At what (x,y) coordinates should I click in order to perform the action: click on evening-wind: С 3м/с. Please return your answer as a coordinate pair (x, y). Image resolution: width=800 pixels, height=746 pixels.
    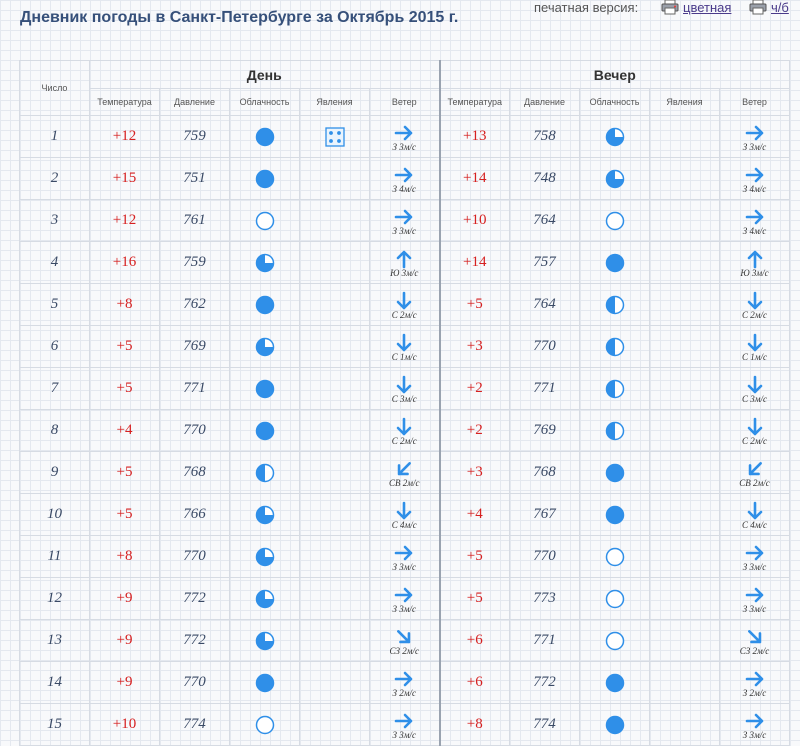
    Looking at the image, I should click on (754, 388).